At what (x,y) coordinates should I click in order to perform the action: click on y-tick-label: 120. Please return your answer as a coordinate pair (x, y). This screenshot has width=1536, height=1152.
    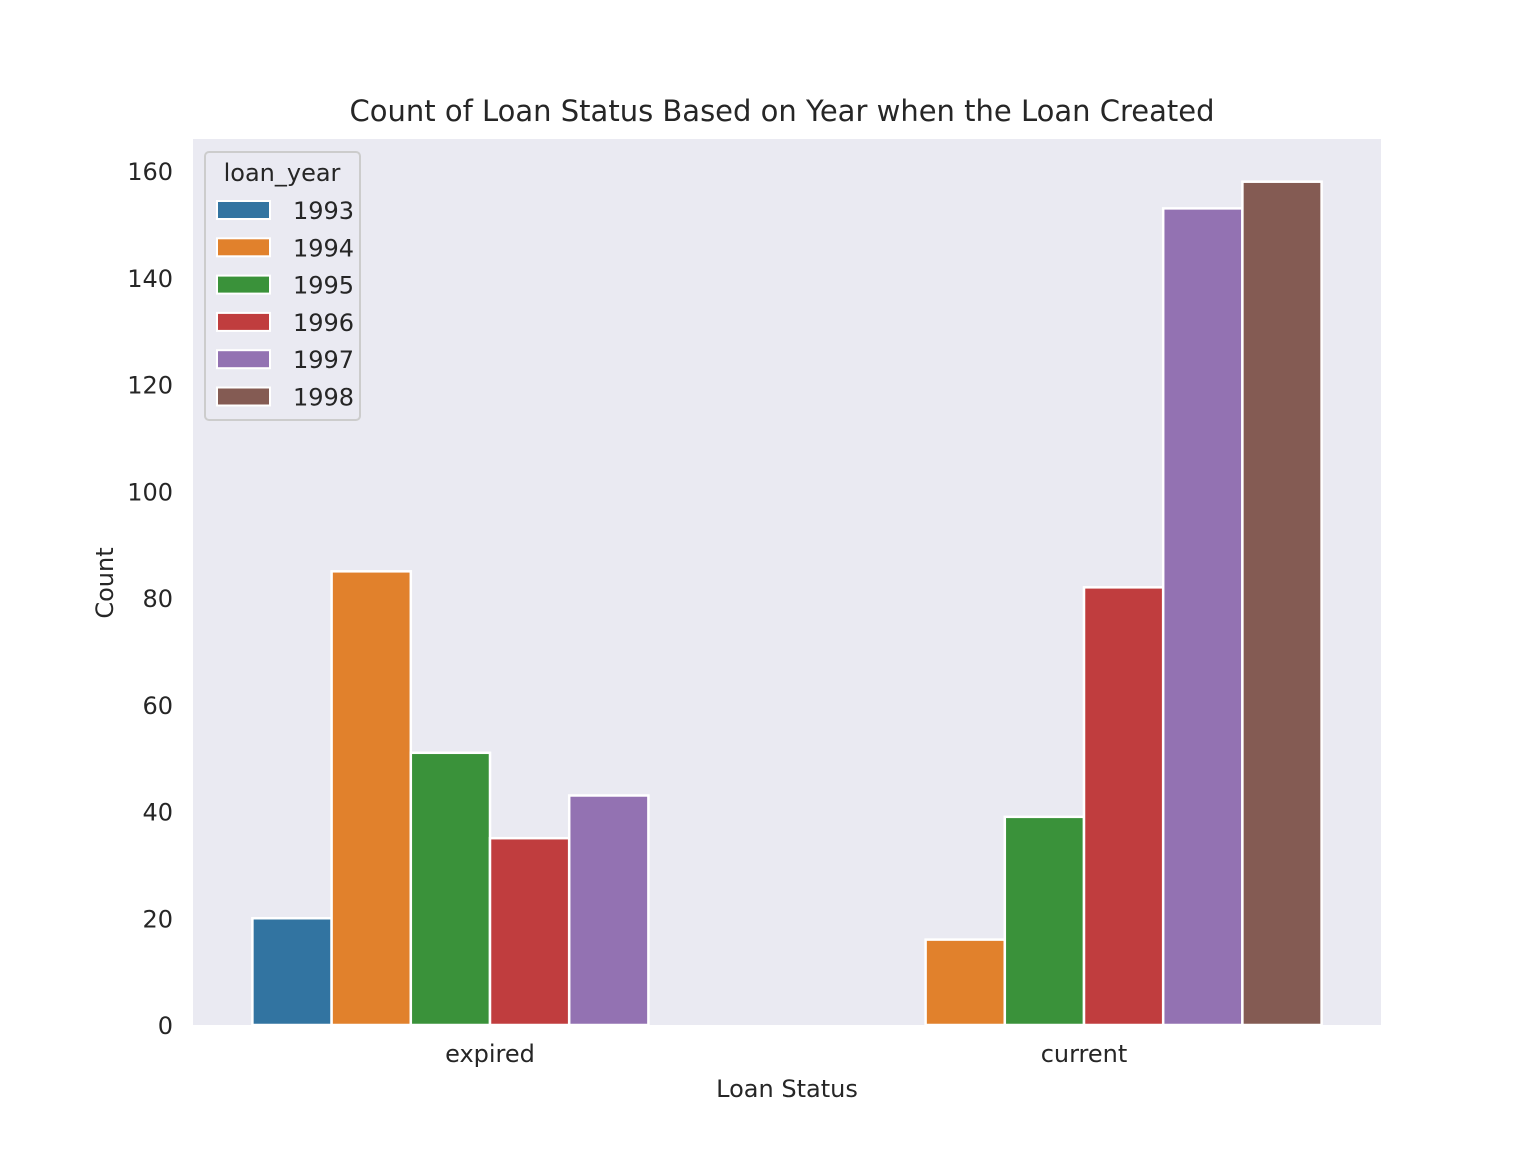
    Looking at the image, I should click on (150, 386).